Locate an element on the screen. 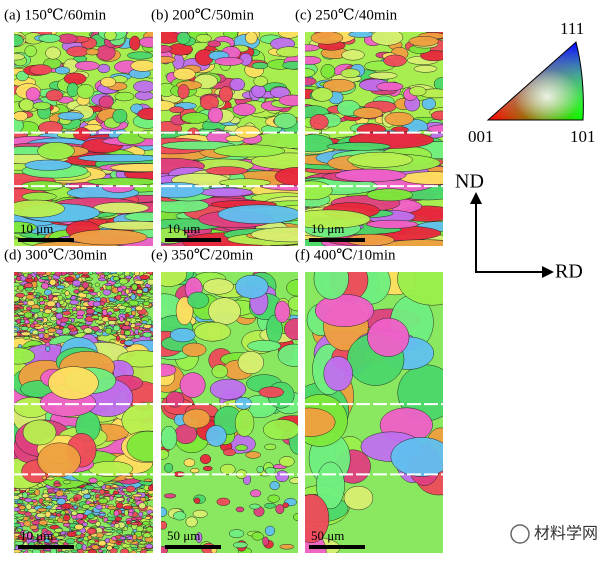 The width and height of the screenshot is (615, 562). watermark-text: 材料学网 is located at coordinates (566, 533).